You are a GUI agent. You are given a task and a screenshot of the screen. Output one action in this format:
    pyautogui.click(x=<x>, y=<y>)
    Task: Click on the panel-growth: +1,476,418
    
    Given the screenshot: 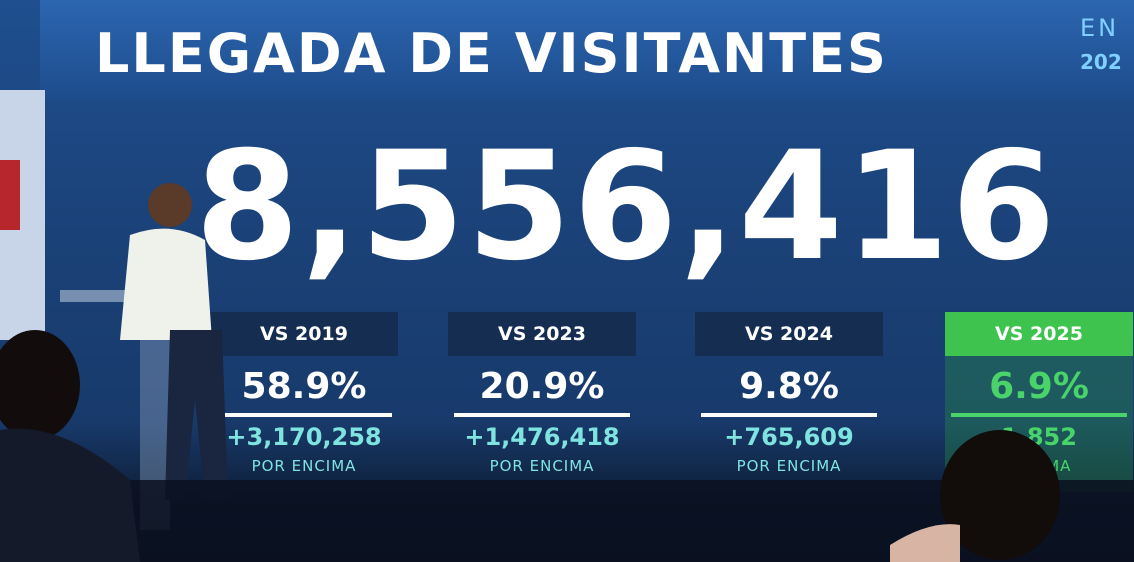 What is the action you would take?
    pyautogui.click(x=542, y=437)
    